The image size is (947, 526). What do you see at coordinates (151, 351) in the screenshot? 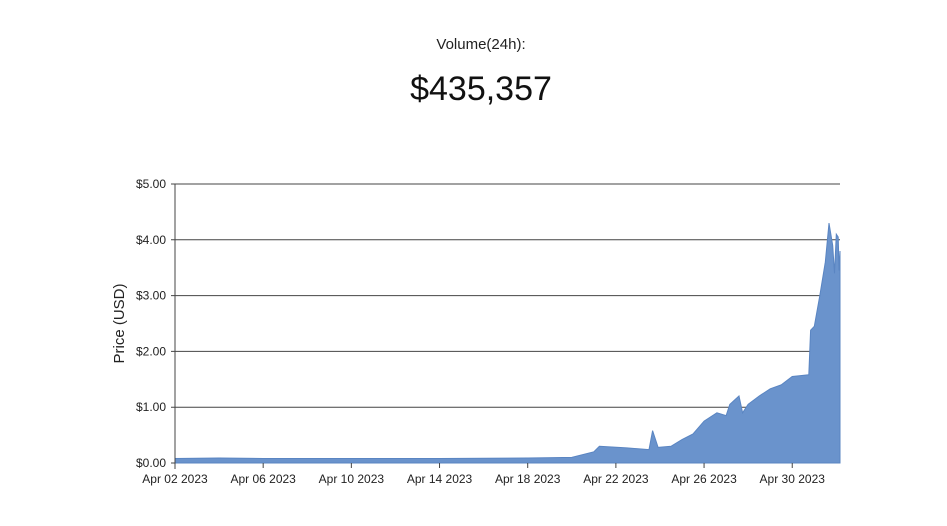
I see `y-tick-label: $2.00` at bounding box center [151, 351].